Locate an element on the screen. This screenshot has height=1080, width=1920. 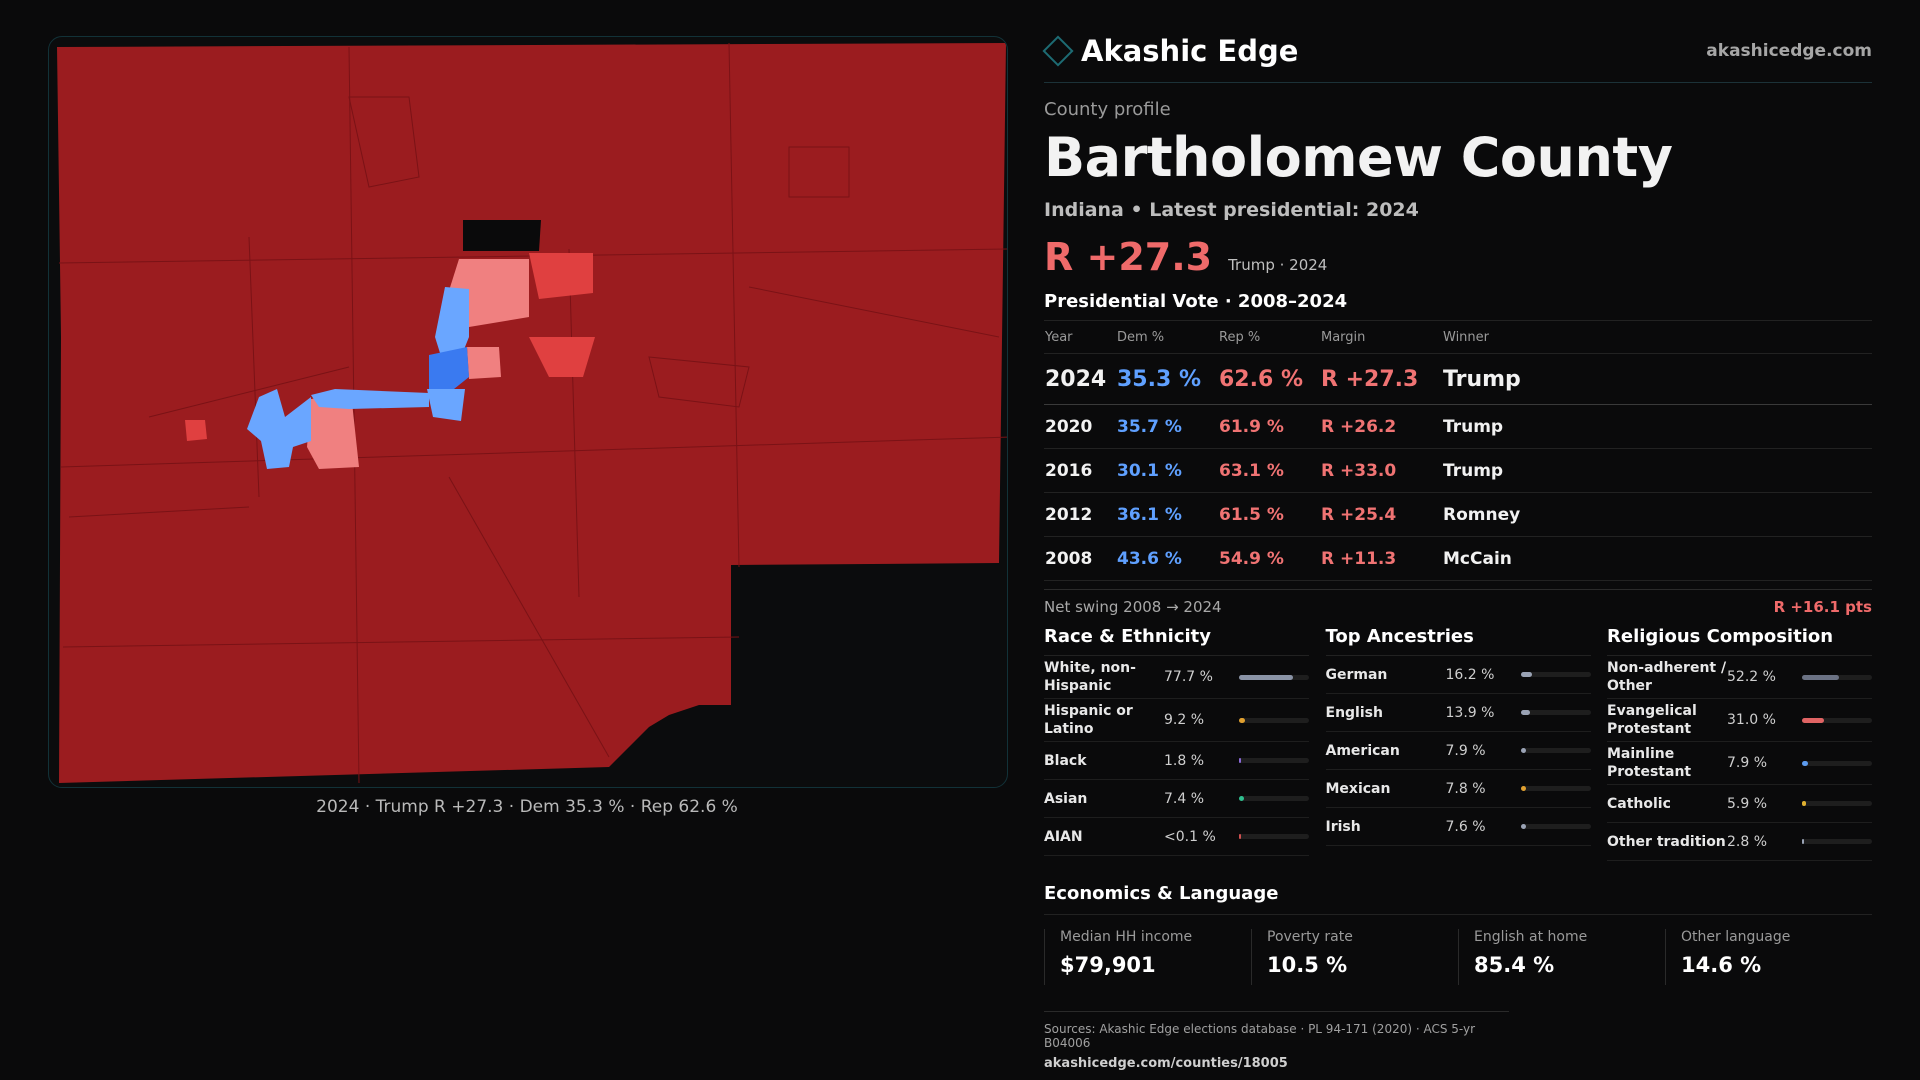
net-swing: Net swing 2008 → 2024 R +16.1 pts is located at coordinates (1458, 602).